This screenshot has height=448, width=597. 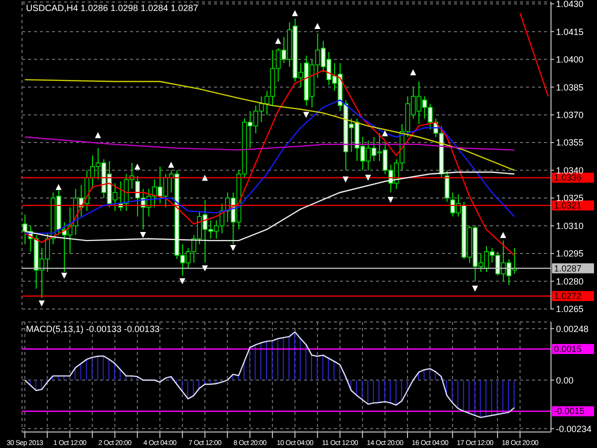 I want to click on ref-line-label: -0.0015, so click(x=569, y=411).